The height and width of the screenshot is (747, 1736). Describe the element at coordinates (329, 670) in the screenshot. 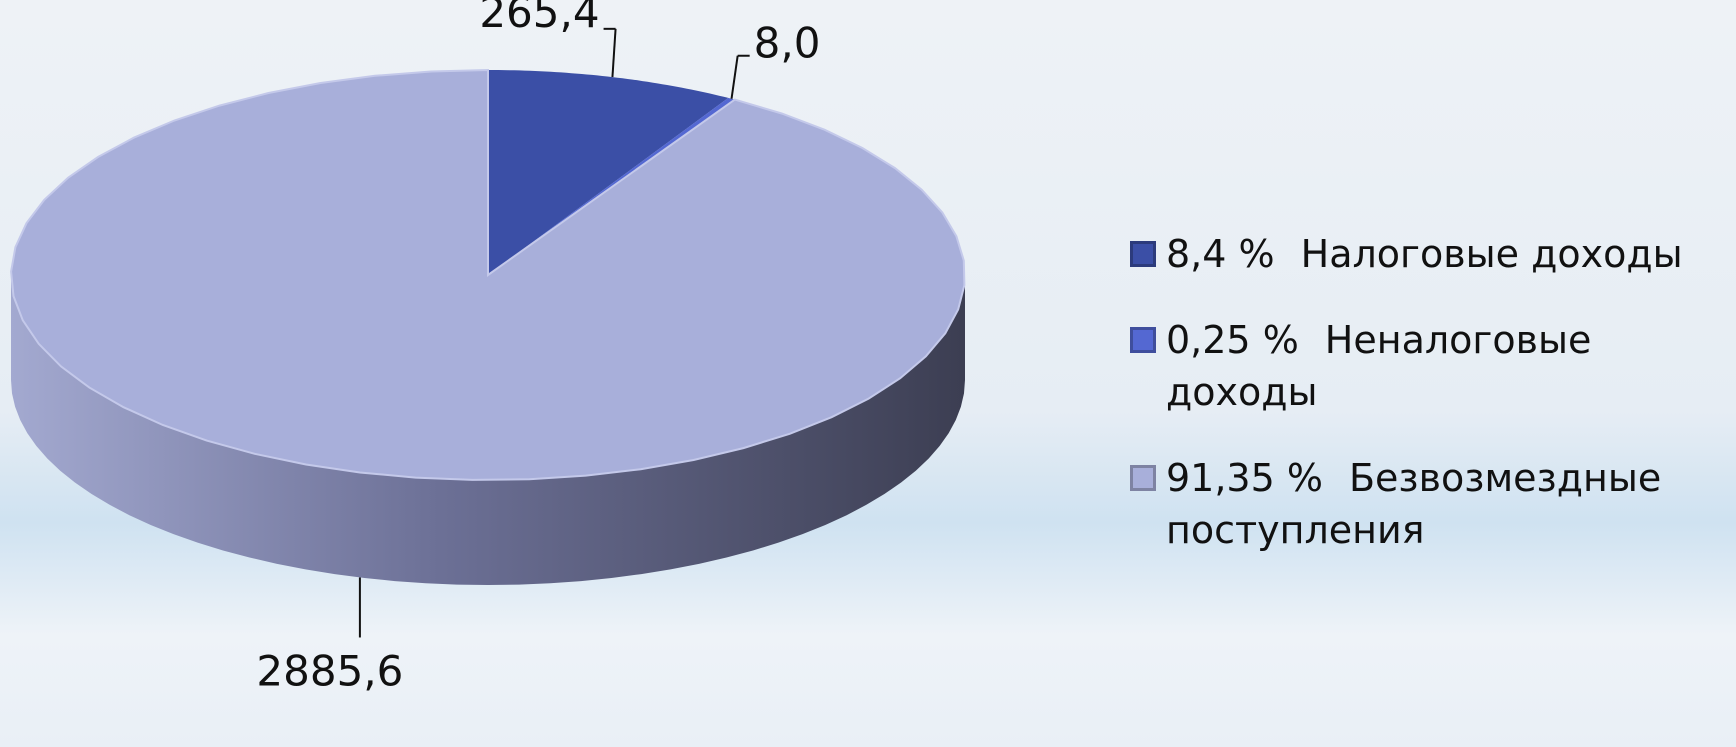

I see `data-label: 2885,6` at that location.